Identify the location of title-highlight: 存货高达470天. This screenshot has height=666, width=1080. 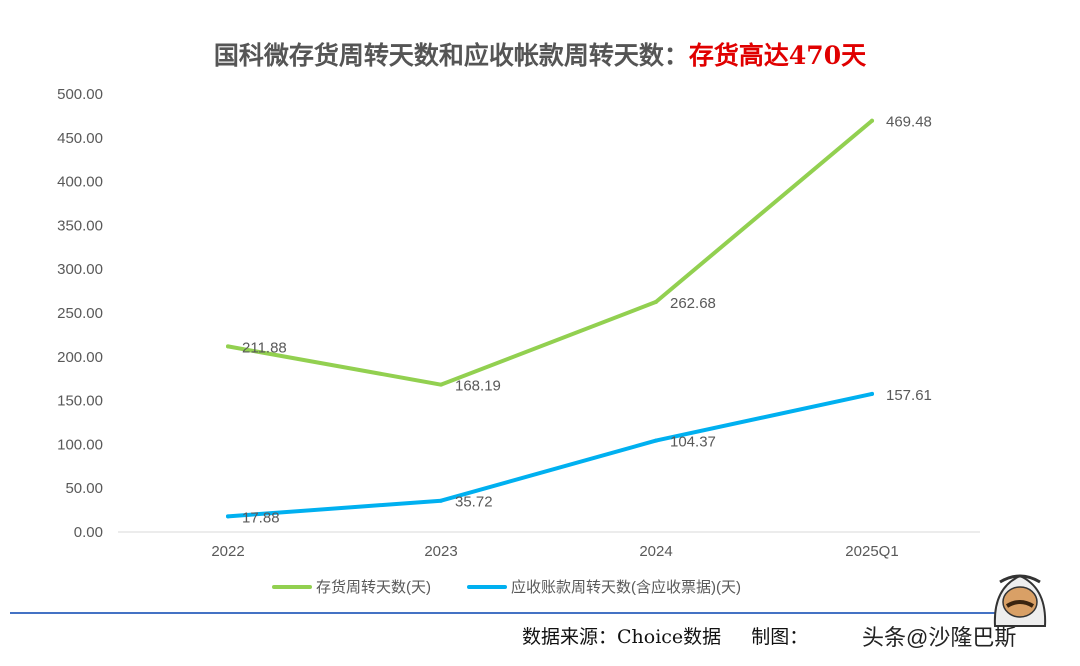
(777, 55).